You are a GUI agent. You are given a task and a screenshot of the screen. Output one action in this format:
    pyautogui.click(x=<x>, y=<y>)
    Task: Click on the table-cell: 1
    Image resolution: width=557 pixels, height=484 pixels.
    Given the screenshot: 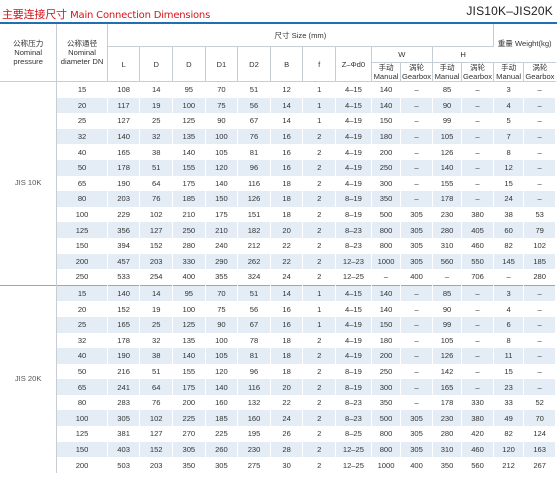 What is the action you would take?
    pyautogui.click(x=319, y=293)
    